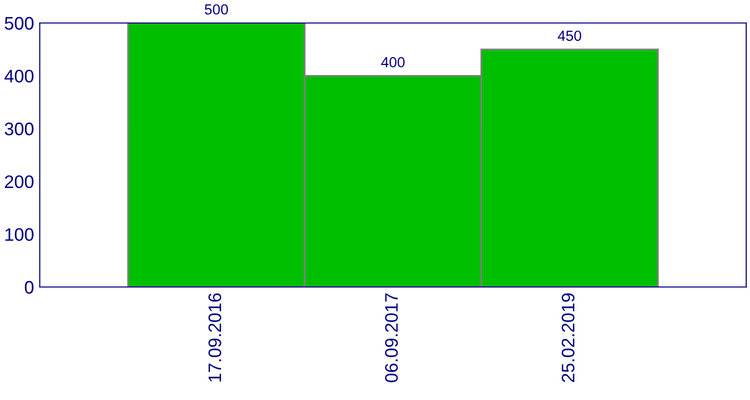 This screenshot has width=750, height=400. I want to click on y-tick-label: 100, so click(19, 234).